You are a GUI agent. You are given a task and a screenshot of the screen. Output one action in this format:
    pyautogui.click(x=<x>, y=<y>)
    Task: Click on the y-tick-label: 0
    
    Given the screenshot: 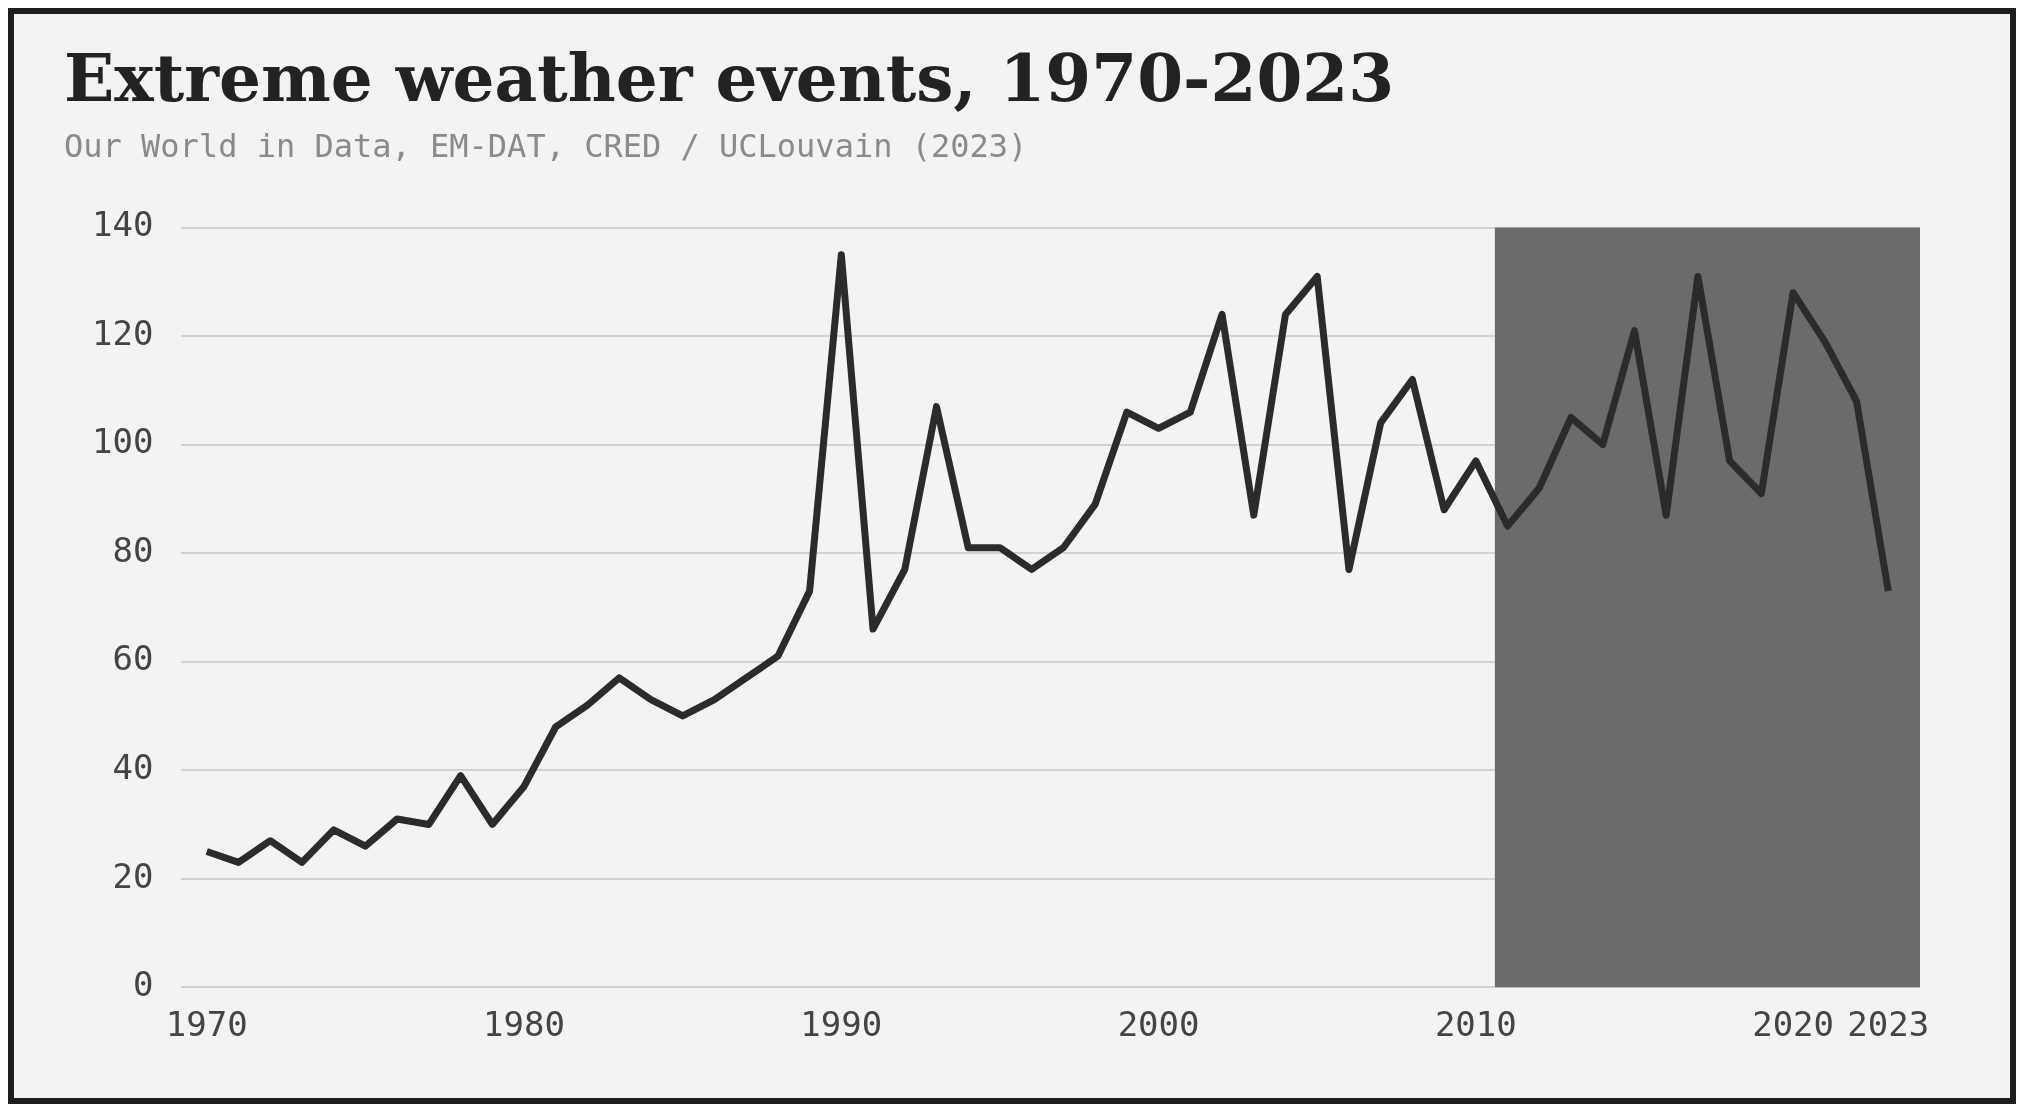 What is the action you would take?
    pyautogui.click(x=143, y=984)
    